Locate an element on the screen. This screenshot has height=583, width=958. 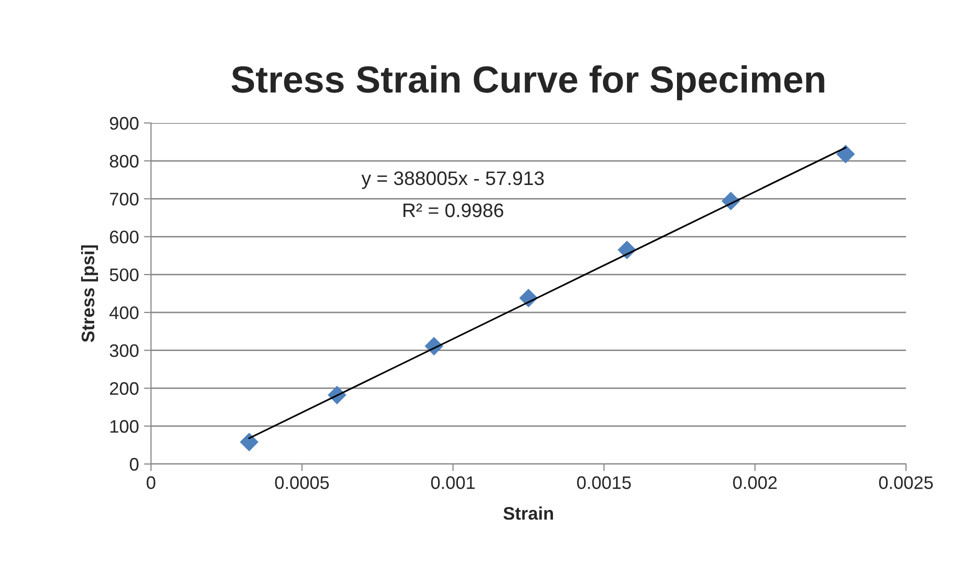
x-tick-label: 0.0005 is located at coordinates (302, 483).